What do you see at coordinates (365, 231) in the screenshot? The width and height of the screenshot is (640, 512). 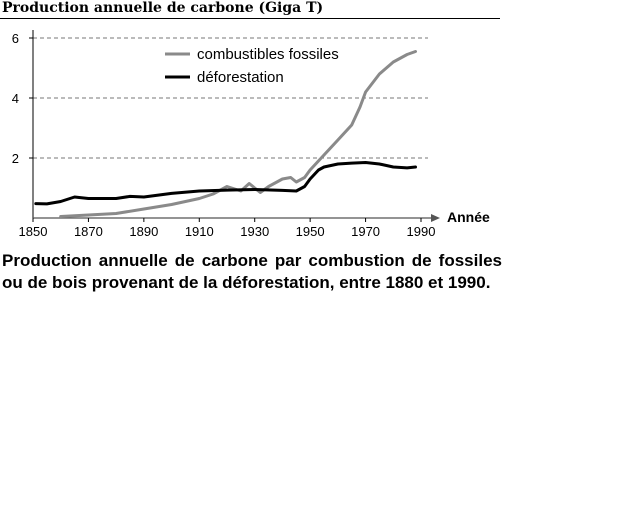 I see `x-tick-label-1970: 1970` at bounding box center [365, 231].